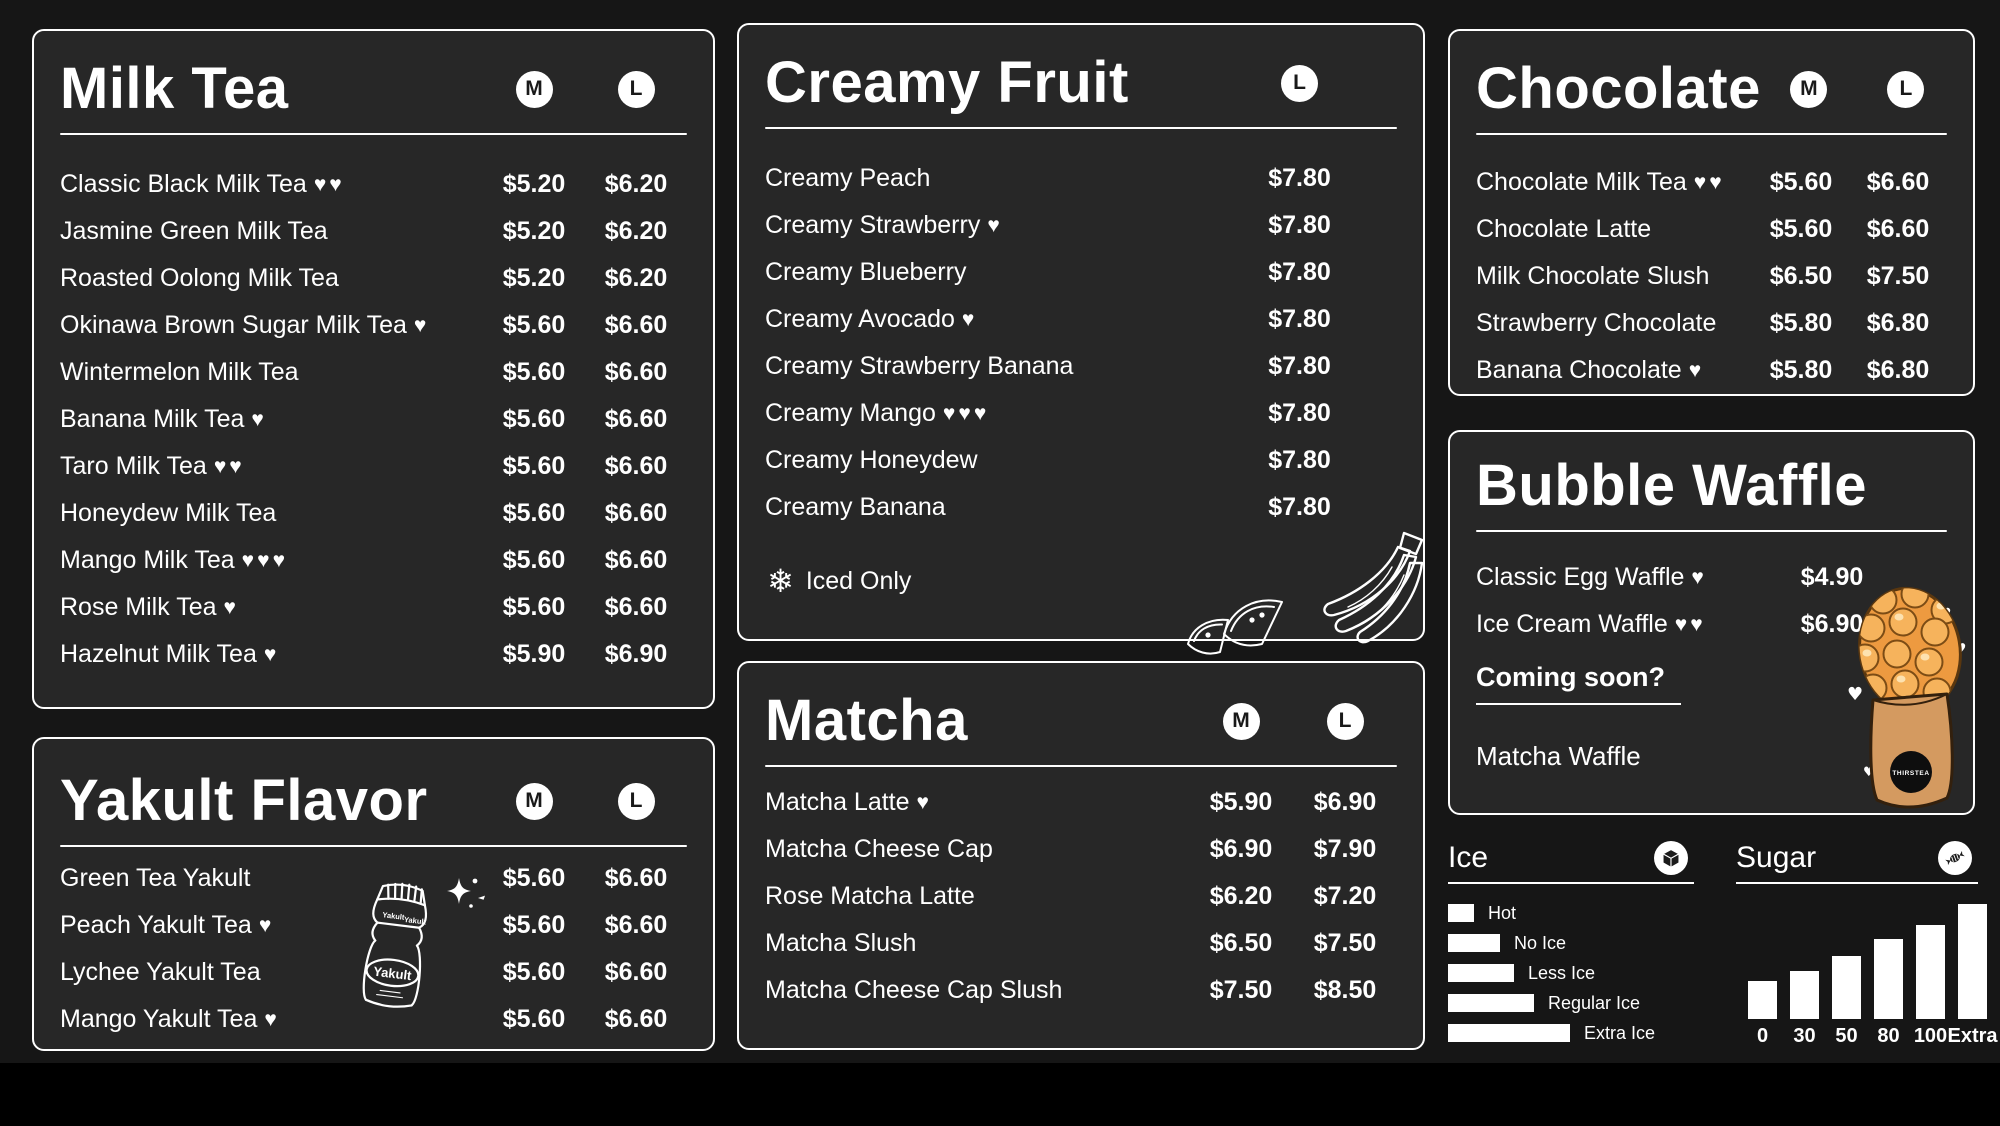 The image size is (2000, 1126). What do you see at coordinates (138, 607) in the screenshot?
I see `item-name: Rose Milk Tea` at bounding box center [138, 607].